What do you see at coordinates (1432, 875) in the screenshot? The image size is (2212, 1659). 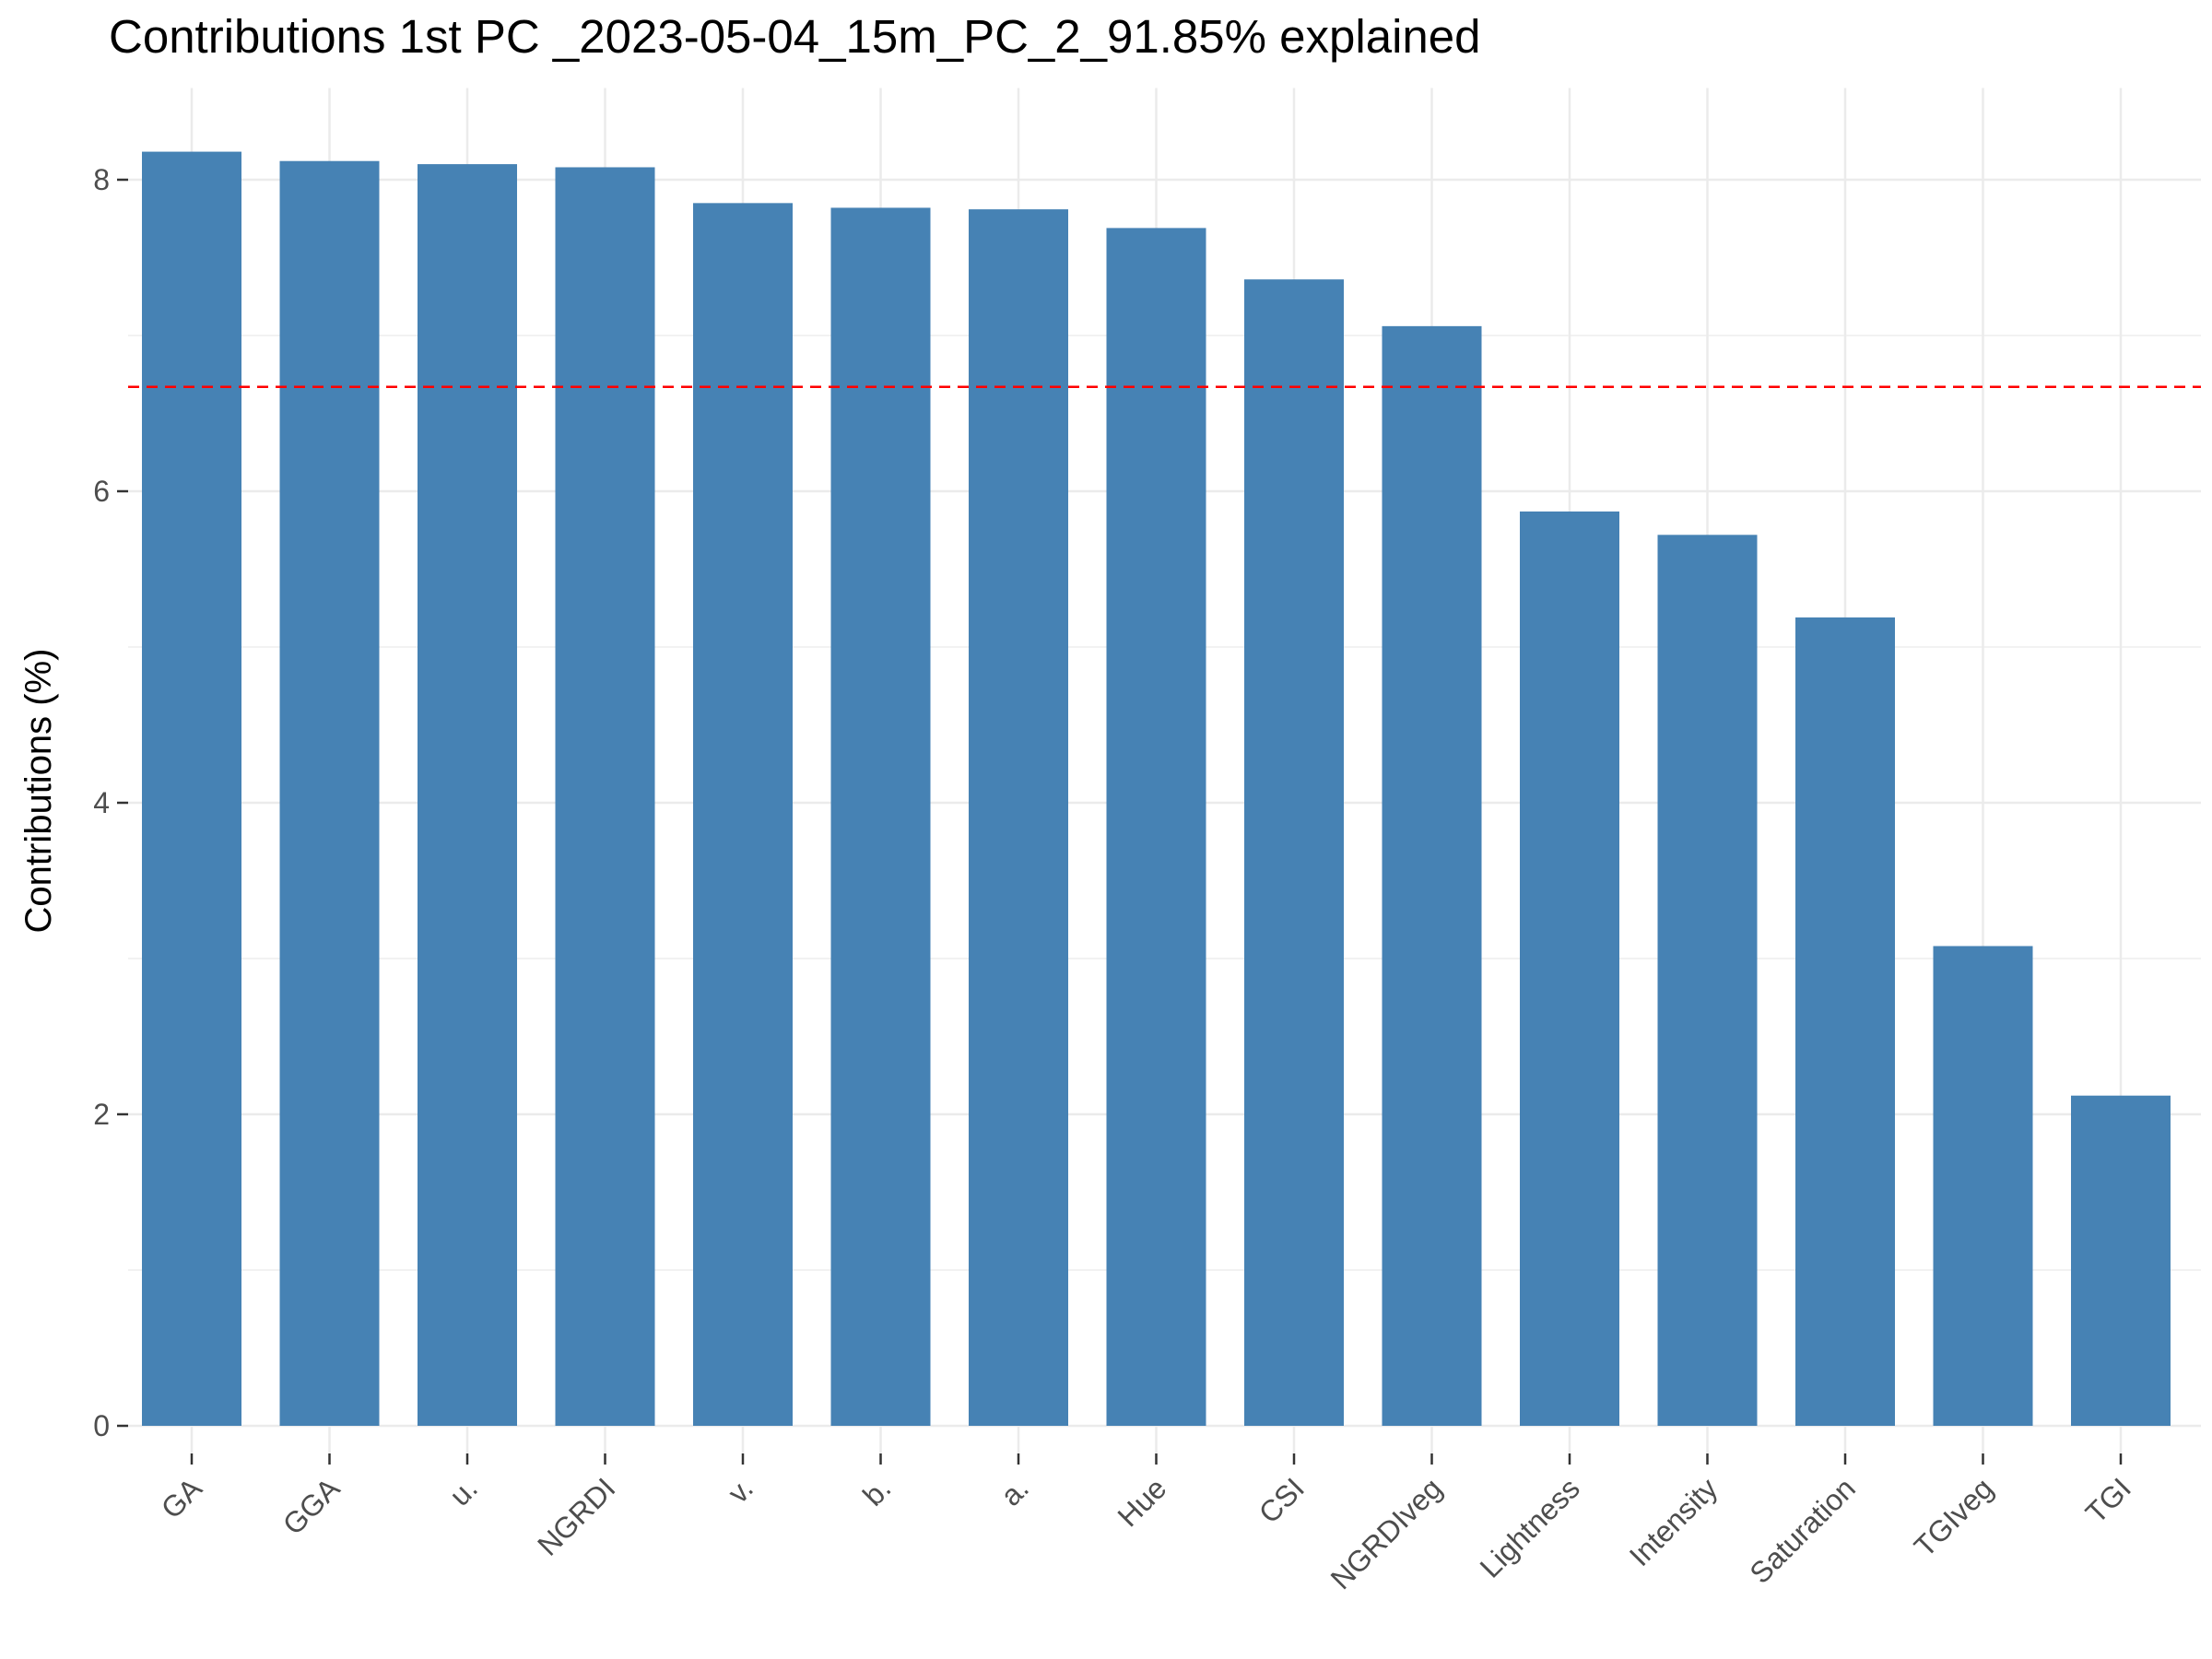 I see `bar-ngrdiveg` at bounding box center [1432, 875].